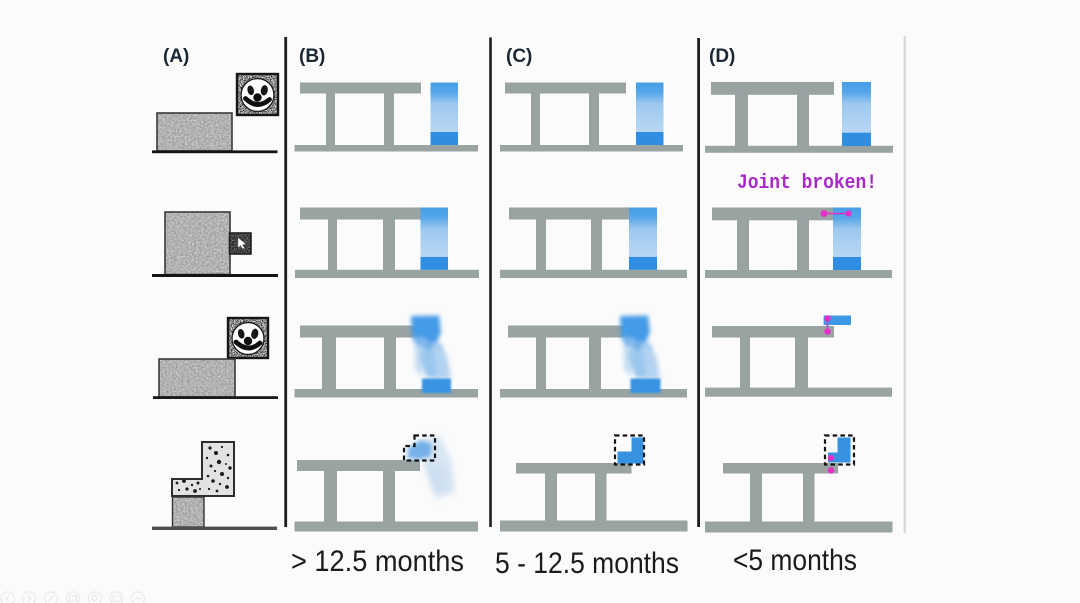 Image resolution: width=1080 pixels, height=603 pixels. What do you see at coordinates (312, 56) in the screenshot?
I see `svg-text: (B)` at bounding box center [312, 56].